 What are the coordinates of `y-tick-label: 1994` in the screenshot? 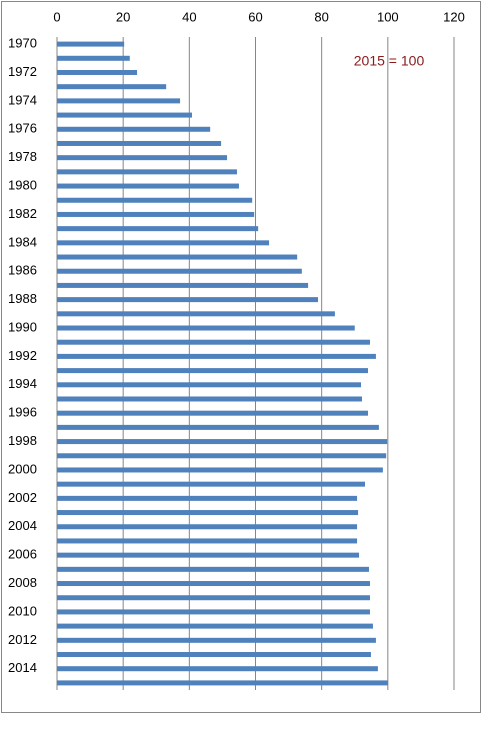 It's located at (22, 383).